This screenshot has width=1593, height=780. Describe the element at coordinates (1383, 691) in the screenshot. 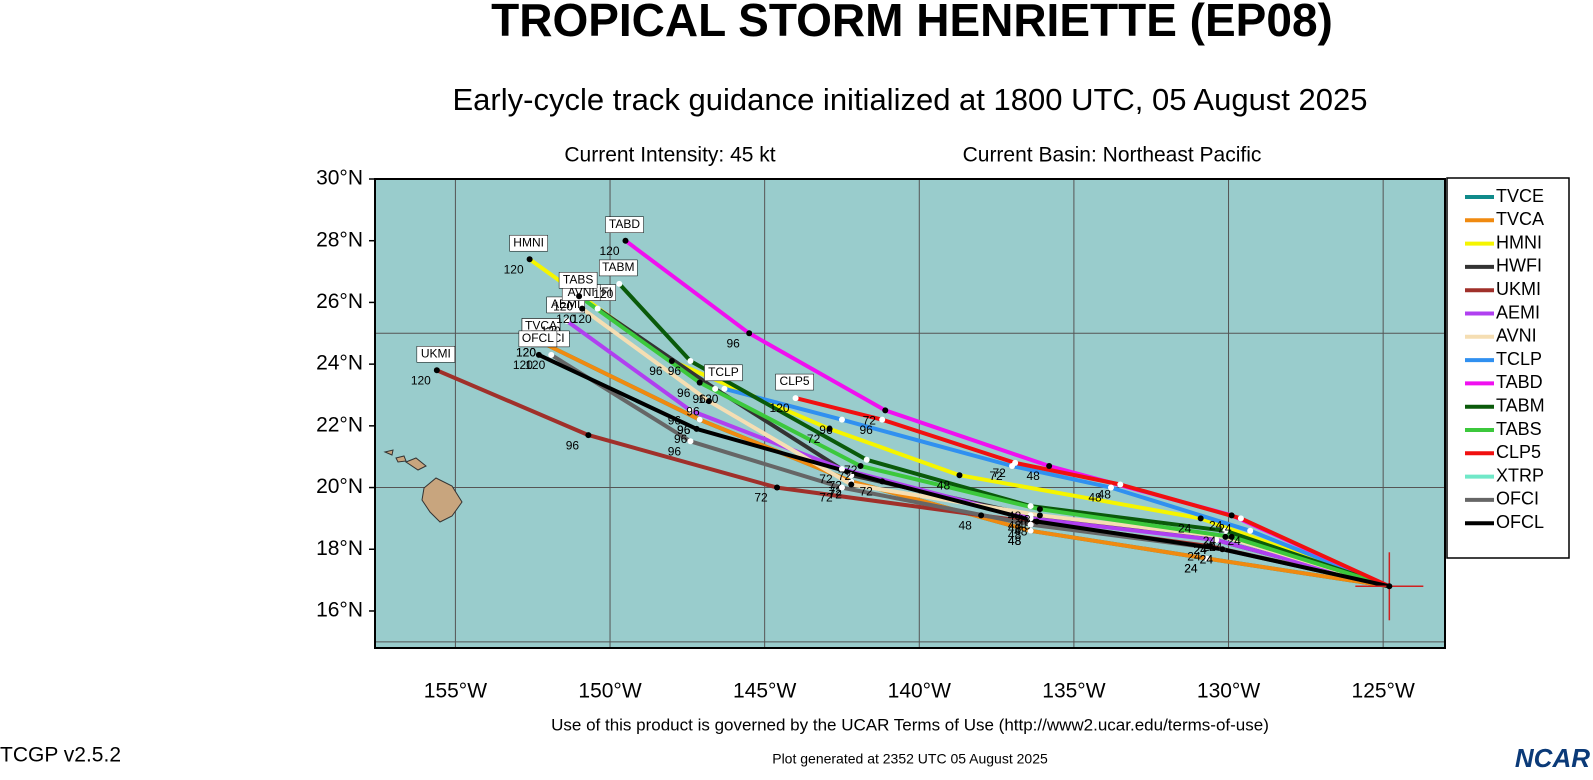

I see `x-tick-label: 125°W` at that location.